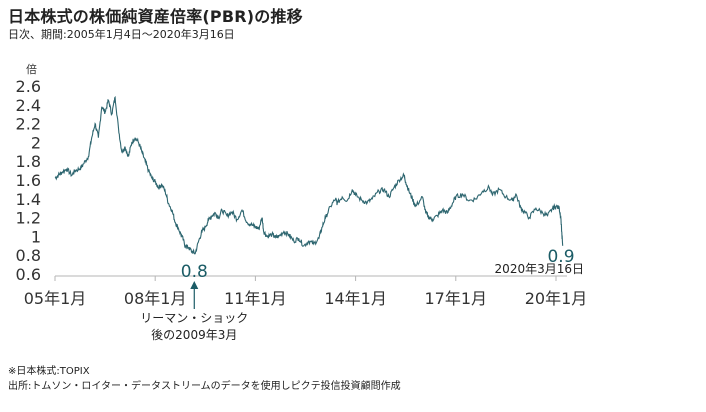 The height and width of the screenshot is (412, 706). What do you see at coordinates (31, 69) in the screenshot?
I see `y-axis-unit-label: 倍` at bounding box center [31, 69].